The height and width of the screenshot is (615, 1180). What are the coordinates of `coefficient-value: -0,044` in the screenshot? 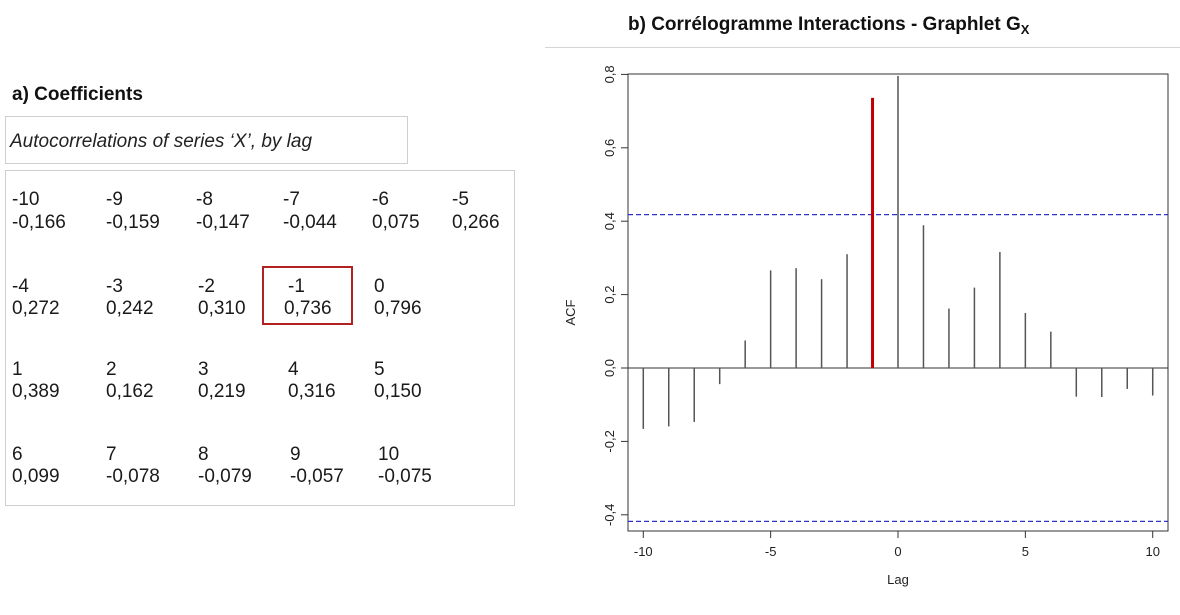 It's located at (310, 222).